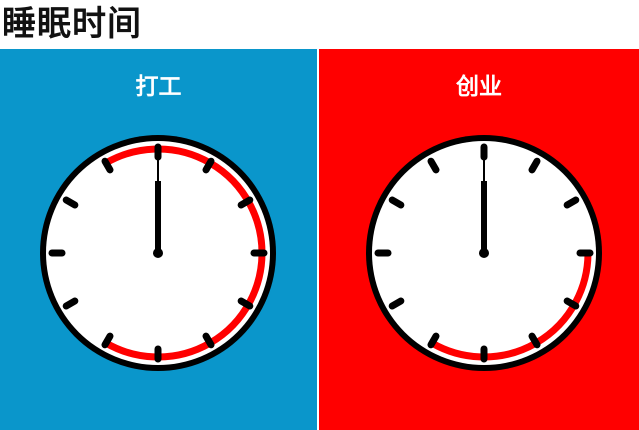 This screenshot has height=430, width=639. I want to click on panel-label-startup: 创业, so click(479, 87).